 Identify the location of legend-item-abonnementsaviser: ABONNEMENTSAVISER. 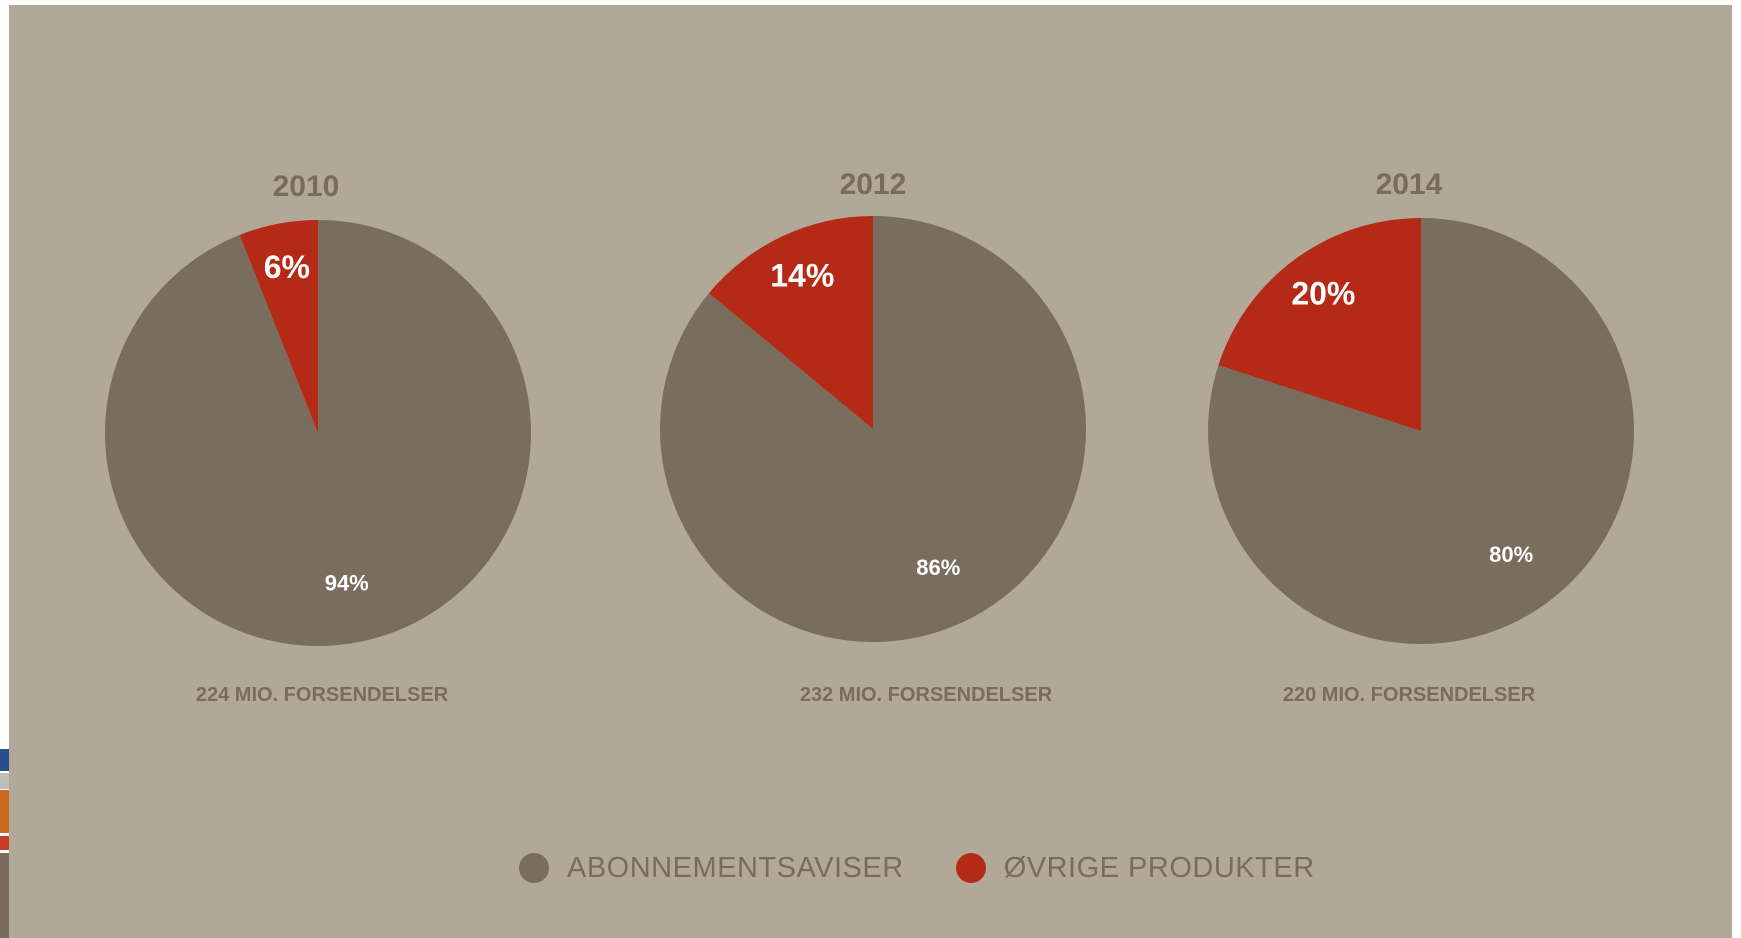
(711, 868).